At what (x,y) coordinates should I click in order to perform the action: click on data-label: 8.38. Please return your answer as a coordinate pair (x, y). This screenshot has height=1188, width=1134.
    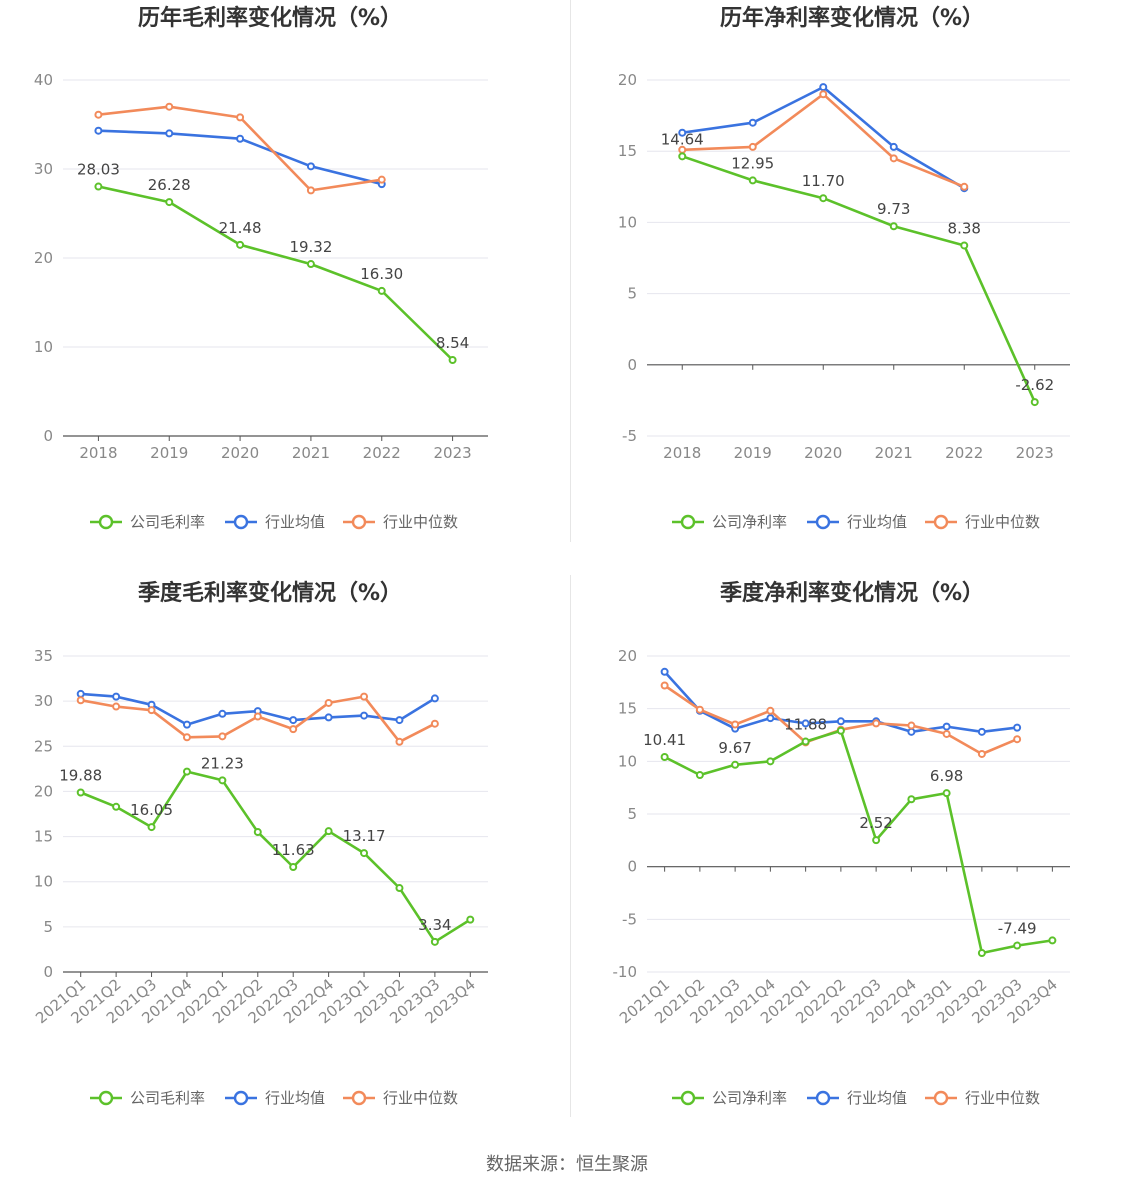
    Looking at the image, I should click on (964, 228).